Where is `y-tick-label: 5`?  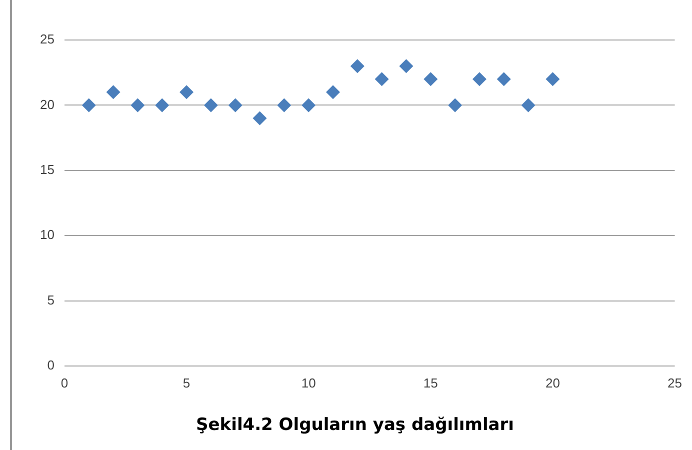
y-tick-label: 5 is located at coordinates (50, 300).